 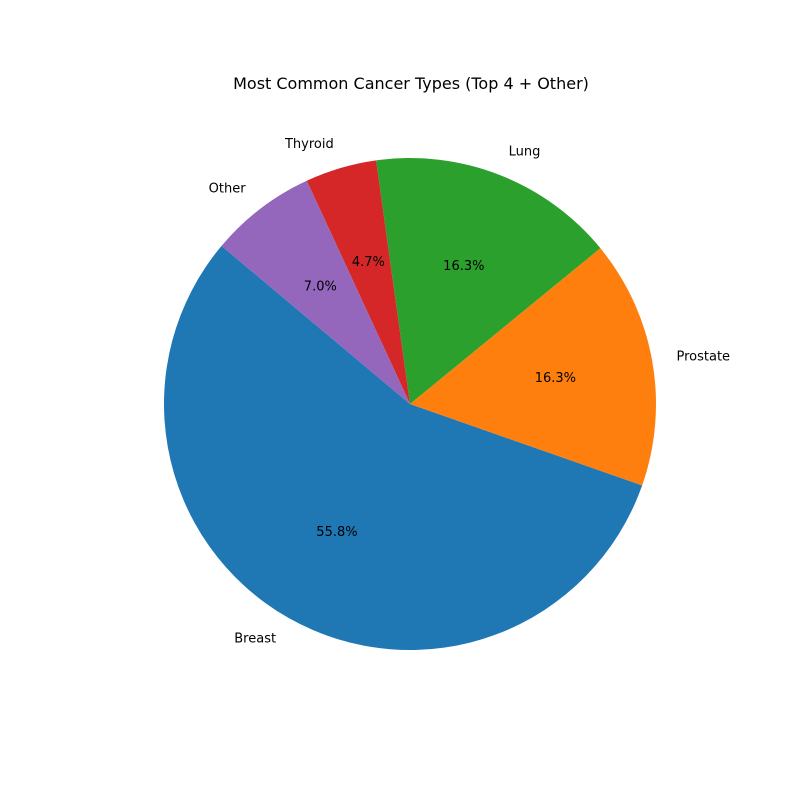 What do you see at coordinates (703, 357) in the screenshot?
I see `slice-label-prostate: Prostate` at bounding box center [703, 357].